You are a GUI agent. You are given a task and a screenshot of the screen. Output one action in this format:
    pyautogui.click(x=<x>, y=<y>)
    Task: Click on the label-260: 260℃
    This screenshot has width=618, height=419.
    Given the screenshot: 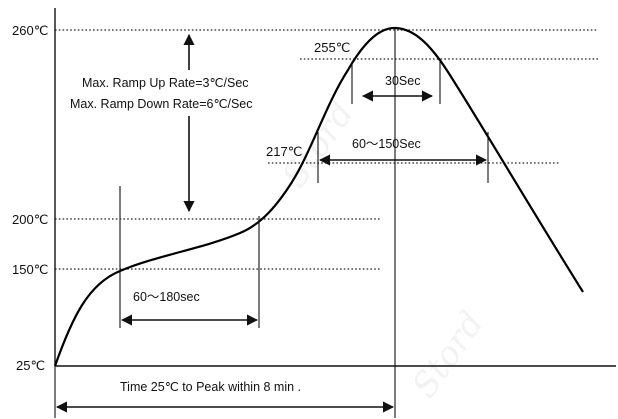 What is the action you would take?
    pyautogui.click(x=30, y=30)
    